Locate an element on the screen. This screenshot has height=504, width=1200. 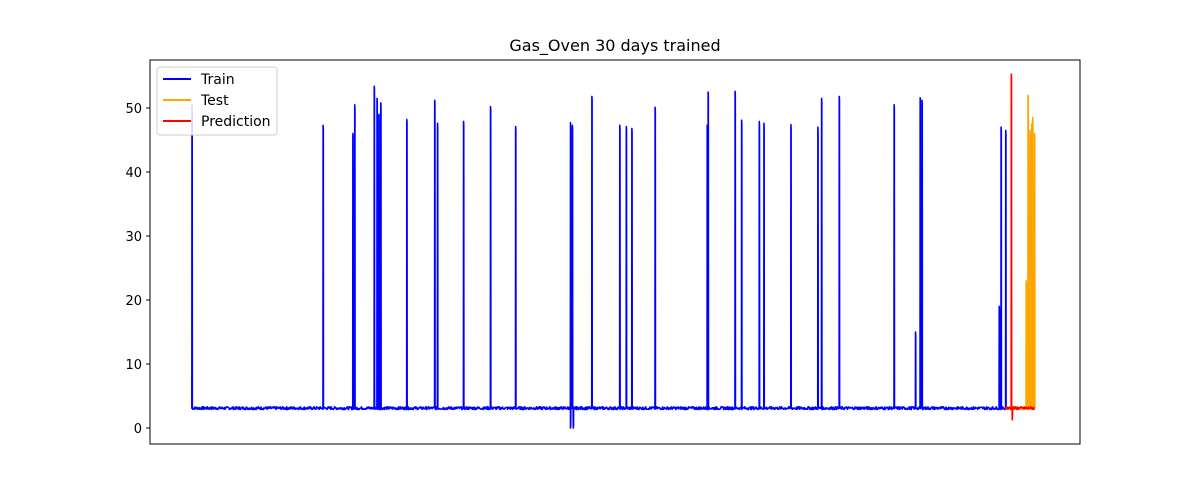
legend-label-prediction: Prediction is located at coordinates (236, 122).